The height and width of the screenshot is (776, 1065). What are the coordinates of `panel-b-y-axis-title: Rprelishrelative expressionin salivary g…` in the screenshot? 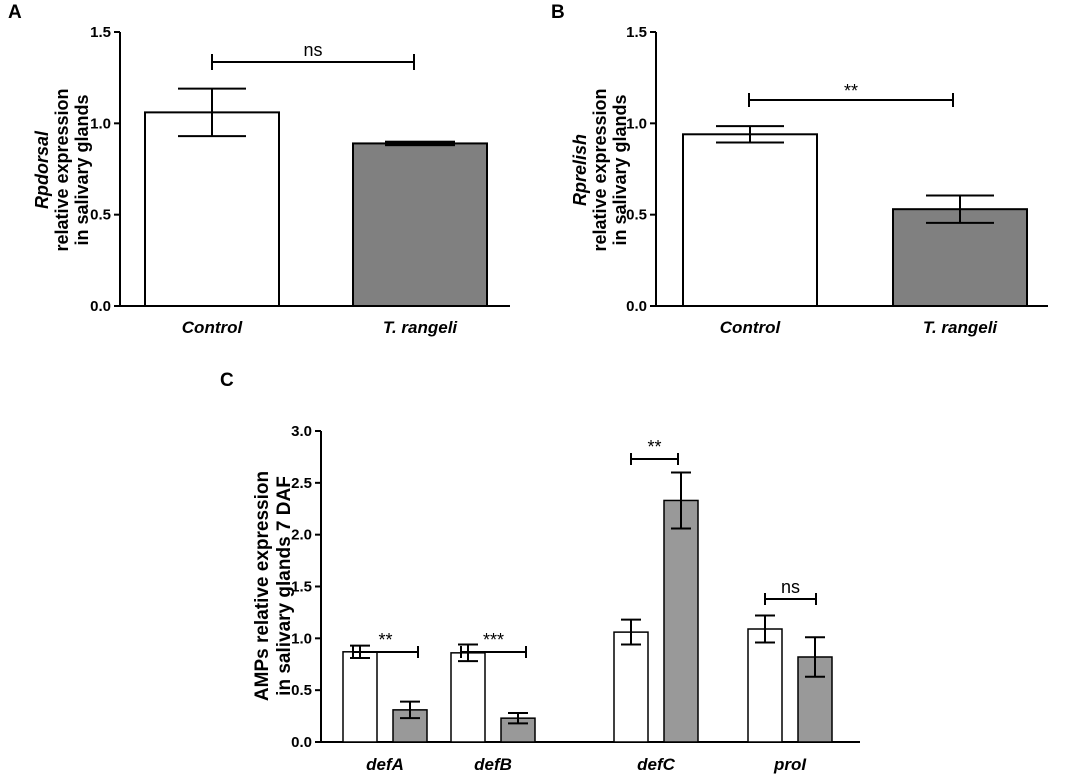 It's located at (600, 169).